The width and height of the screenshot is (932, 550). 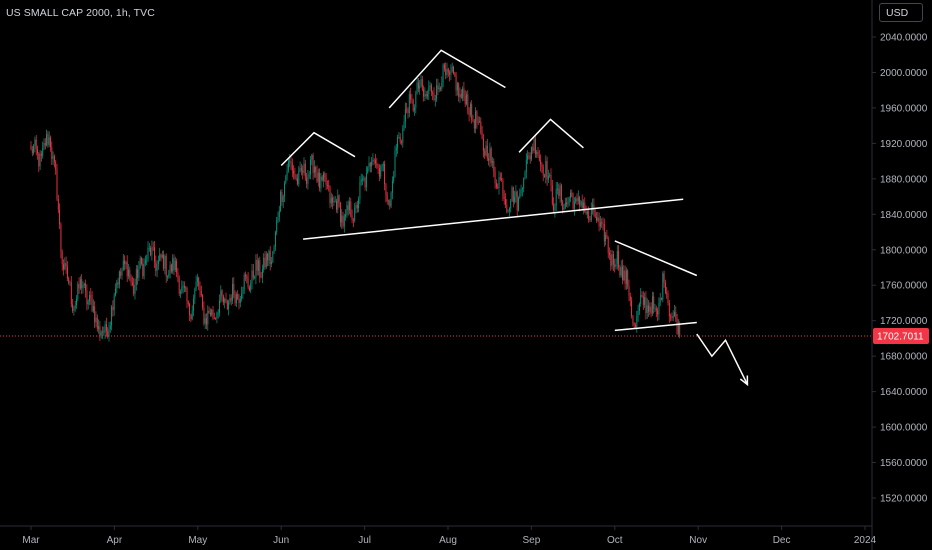 What do you see at coordinates (447, 79) in the screenshot?
I see `head-cap` at bounding box center [447, 79].